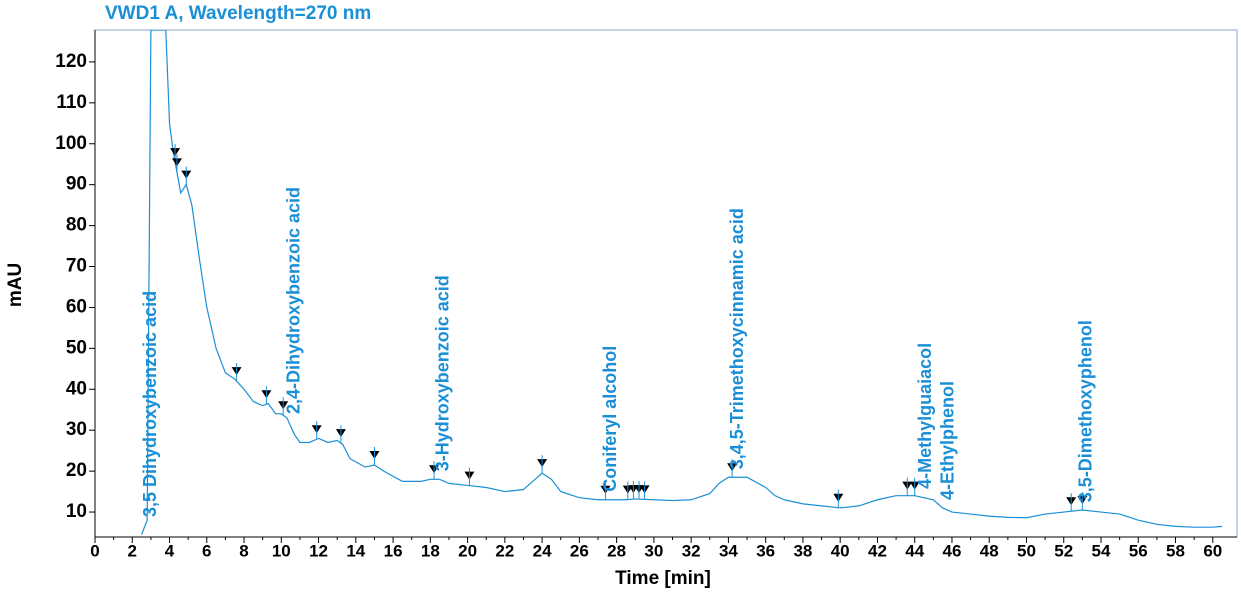  I want to click on peak-label: 3,4,5-Trimethoxycinnamic acid, so click(737, 338).